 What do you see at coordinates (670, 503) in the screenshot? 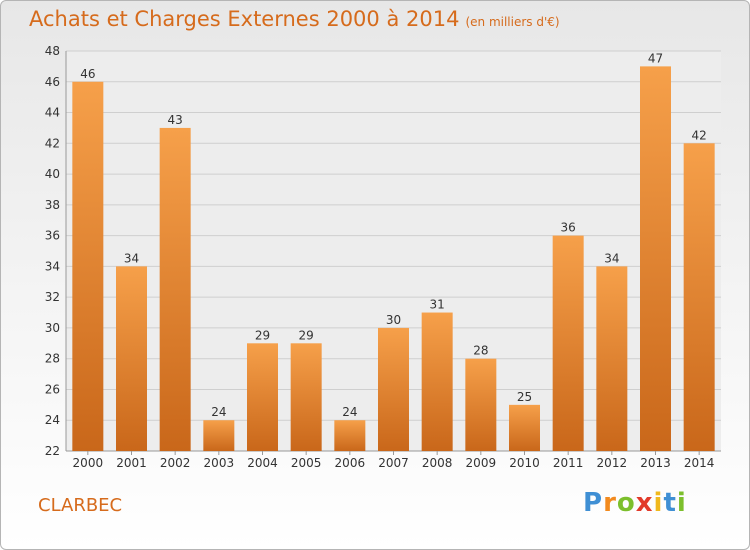
I see `logo-letter: t` at bounding box center [670, 503].